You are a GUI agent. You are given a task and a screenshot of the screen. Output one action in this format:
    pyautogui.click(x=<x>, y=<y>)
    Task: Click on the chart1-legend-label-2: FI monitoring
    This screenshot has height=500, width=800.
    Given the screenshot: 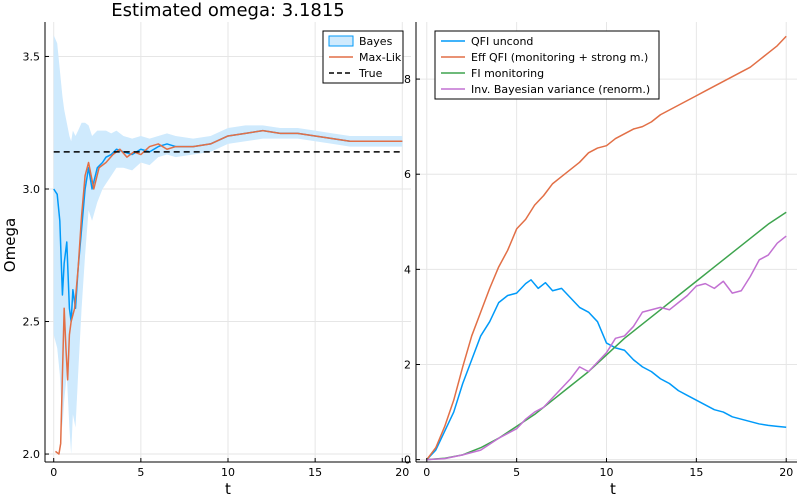 What is the action you would take?
    pyautogui.click(x=507, y=73)
    